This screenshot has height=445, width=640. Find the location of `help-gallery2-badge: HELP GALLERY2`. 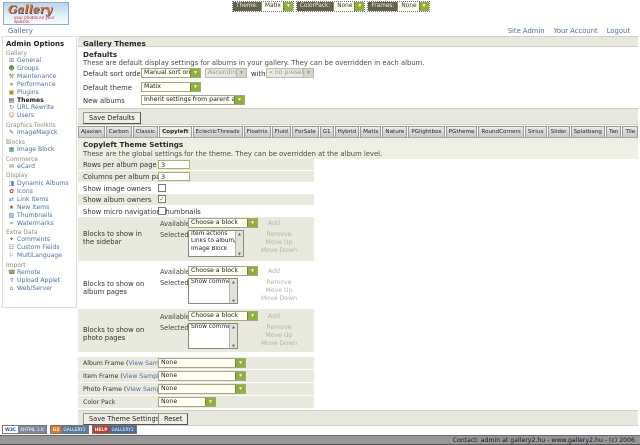

help-gallery2-badge: HELP GALLERY2 is located at coordinates (114, 429).